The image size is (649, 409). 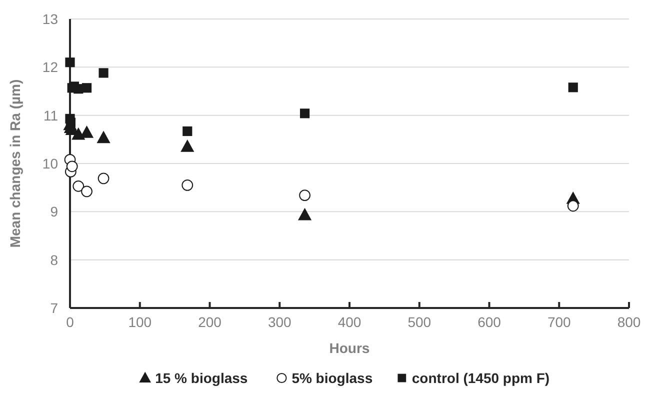 I want to click on y-tick-label: 11, so click(x=50, y=115).